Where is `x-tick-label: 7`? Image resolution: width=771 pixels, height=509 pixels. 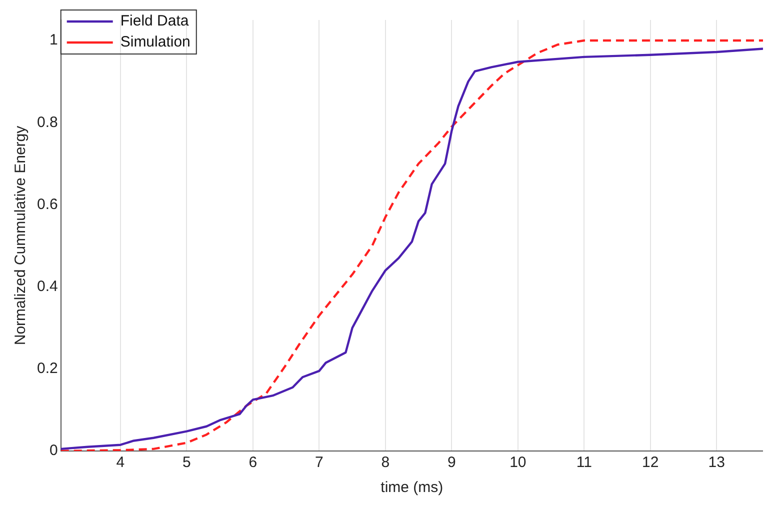
x-tick-label: 7 is located at coordinates (319, 463).